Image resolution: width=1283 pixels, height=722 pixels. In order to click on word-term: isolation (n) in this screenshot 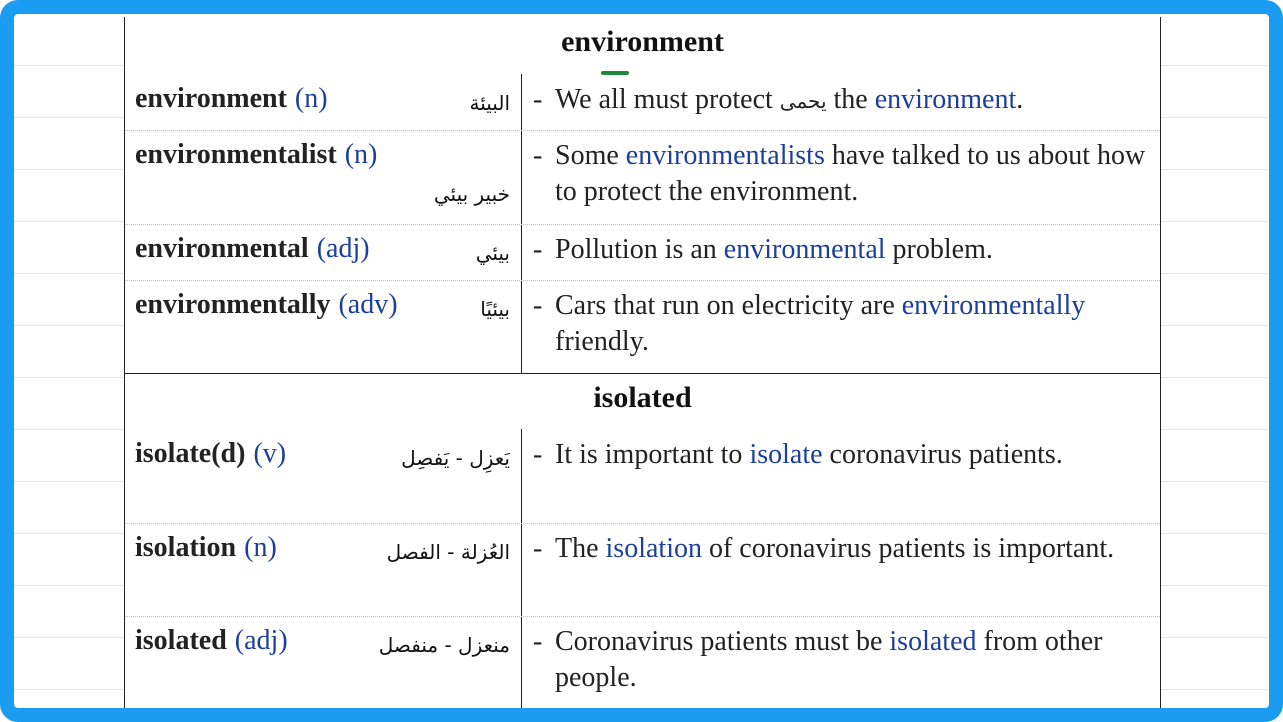, I will do `click(206, 548)`.